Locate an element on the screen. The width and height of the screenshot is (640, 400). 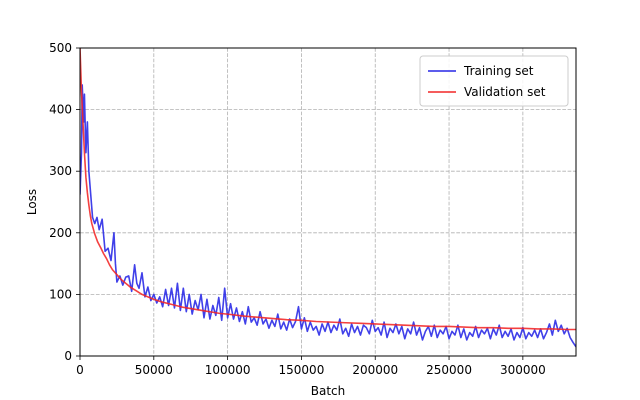
x-axis: 0 50000 100000 150000 200000 250000 300000 is located at coordinates (311, 366).